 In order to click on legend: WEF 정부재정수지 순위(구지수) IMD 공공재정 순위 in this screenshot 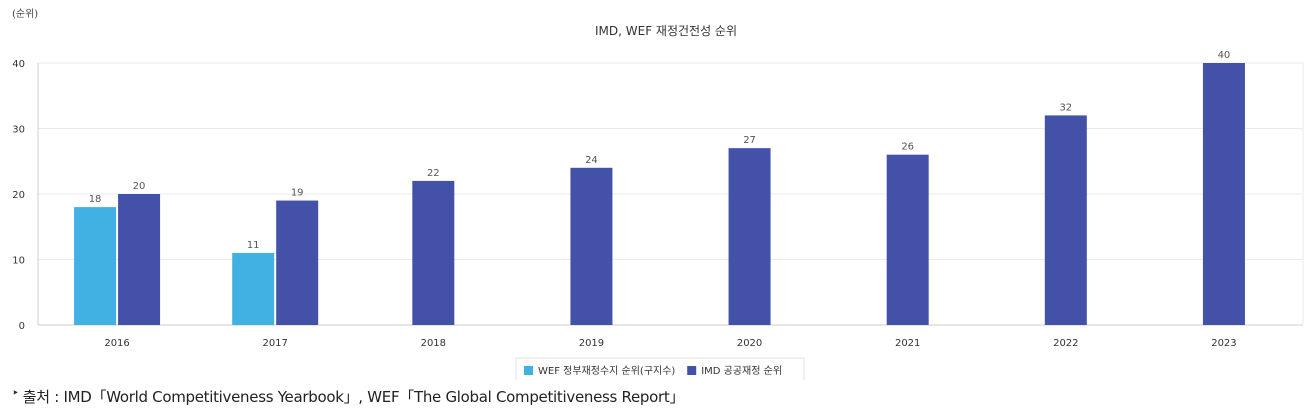, I will do `click(660, 368)`.